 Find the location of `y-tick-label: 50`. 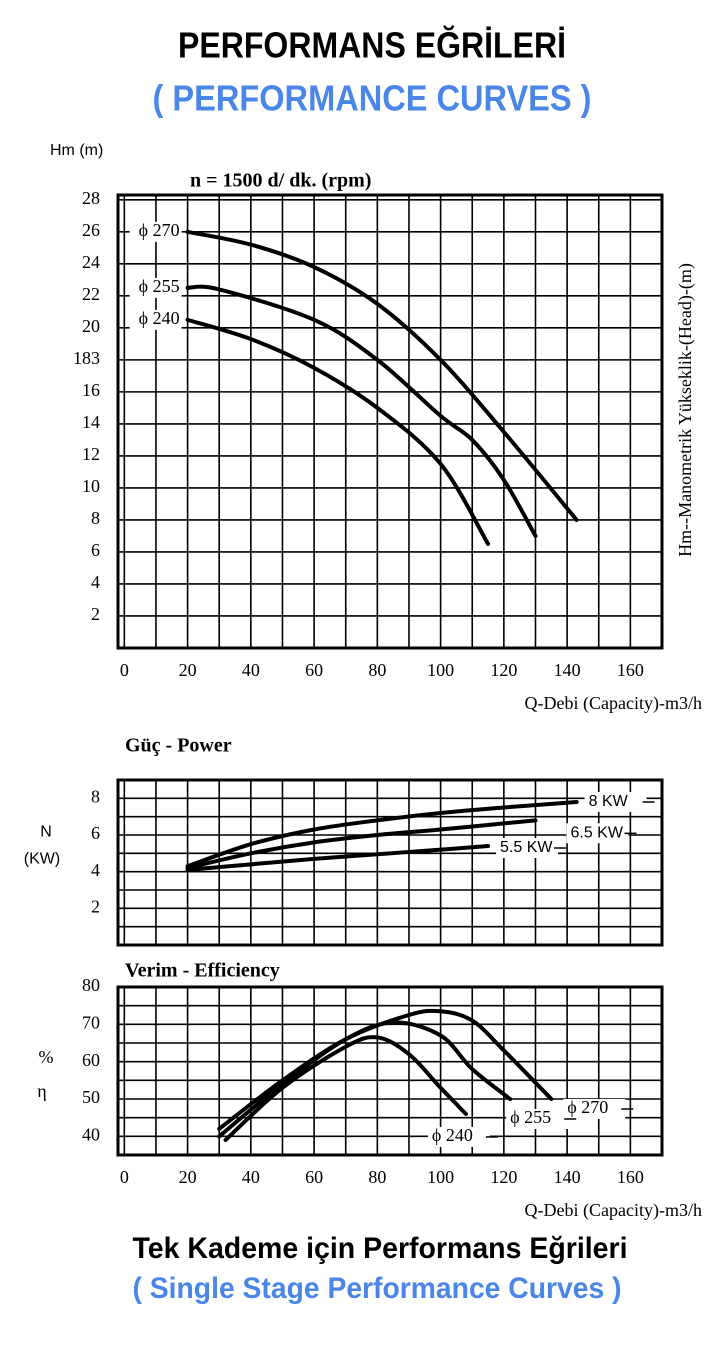

y-tick-label: 50 is located at coordinates (91, 1097).